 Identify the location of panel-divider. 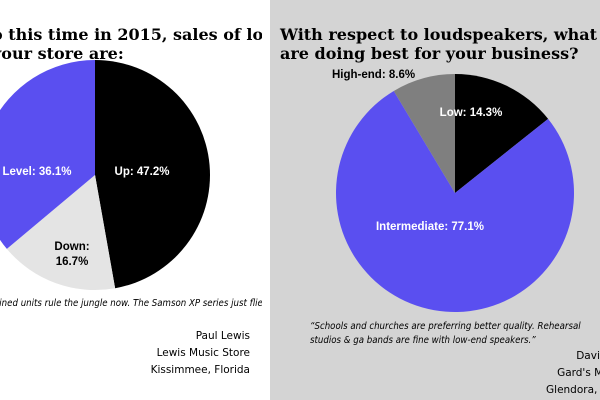
(266, 200).